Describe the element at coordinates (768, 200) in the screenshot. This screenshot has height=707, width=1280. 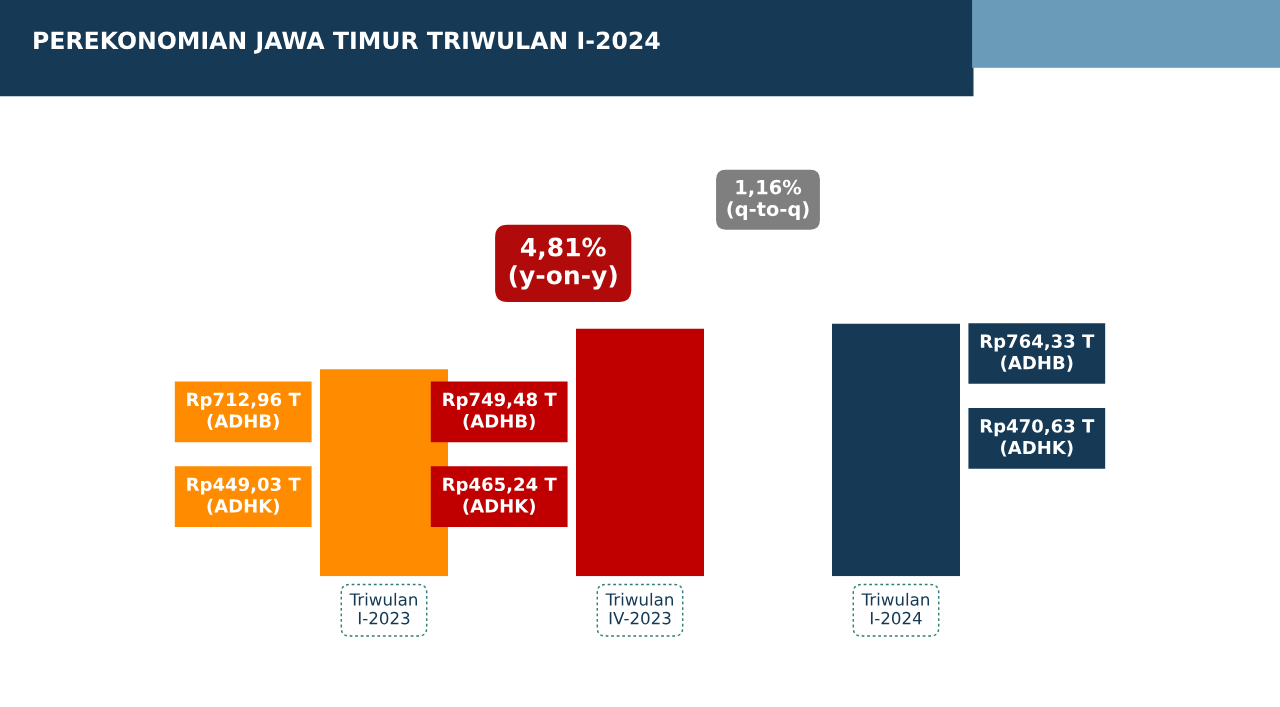
I see `text: 1,16% (q-to-q)` at that location.